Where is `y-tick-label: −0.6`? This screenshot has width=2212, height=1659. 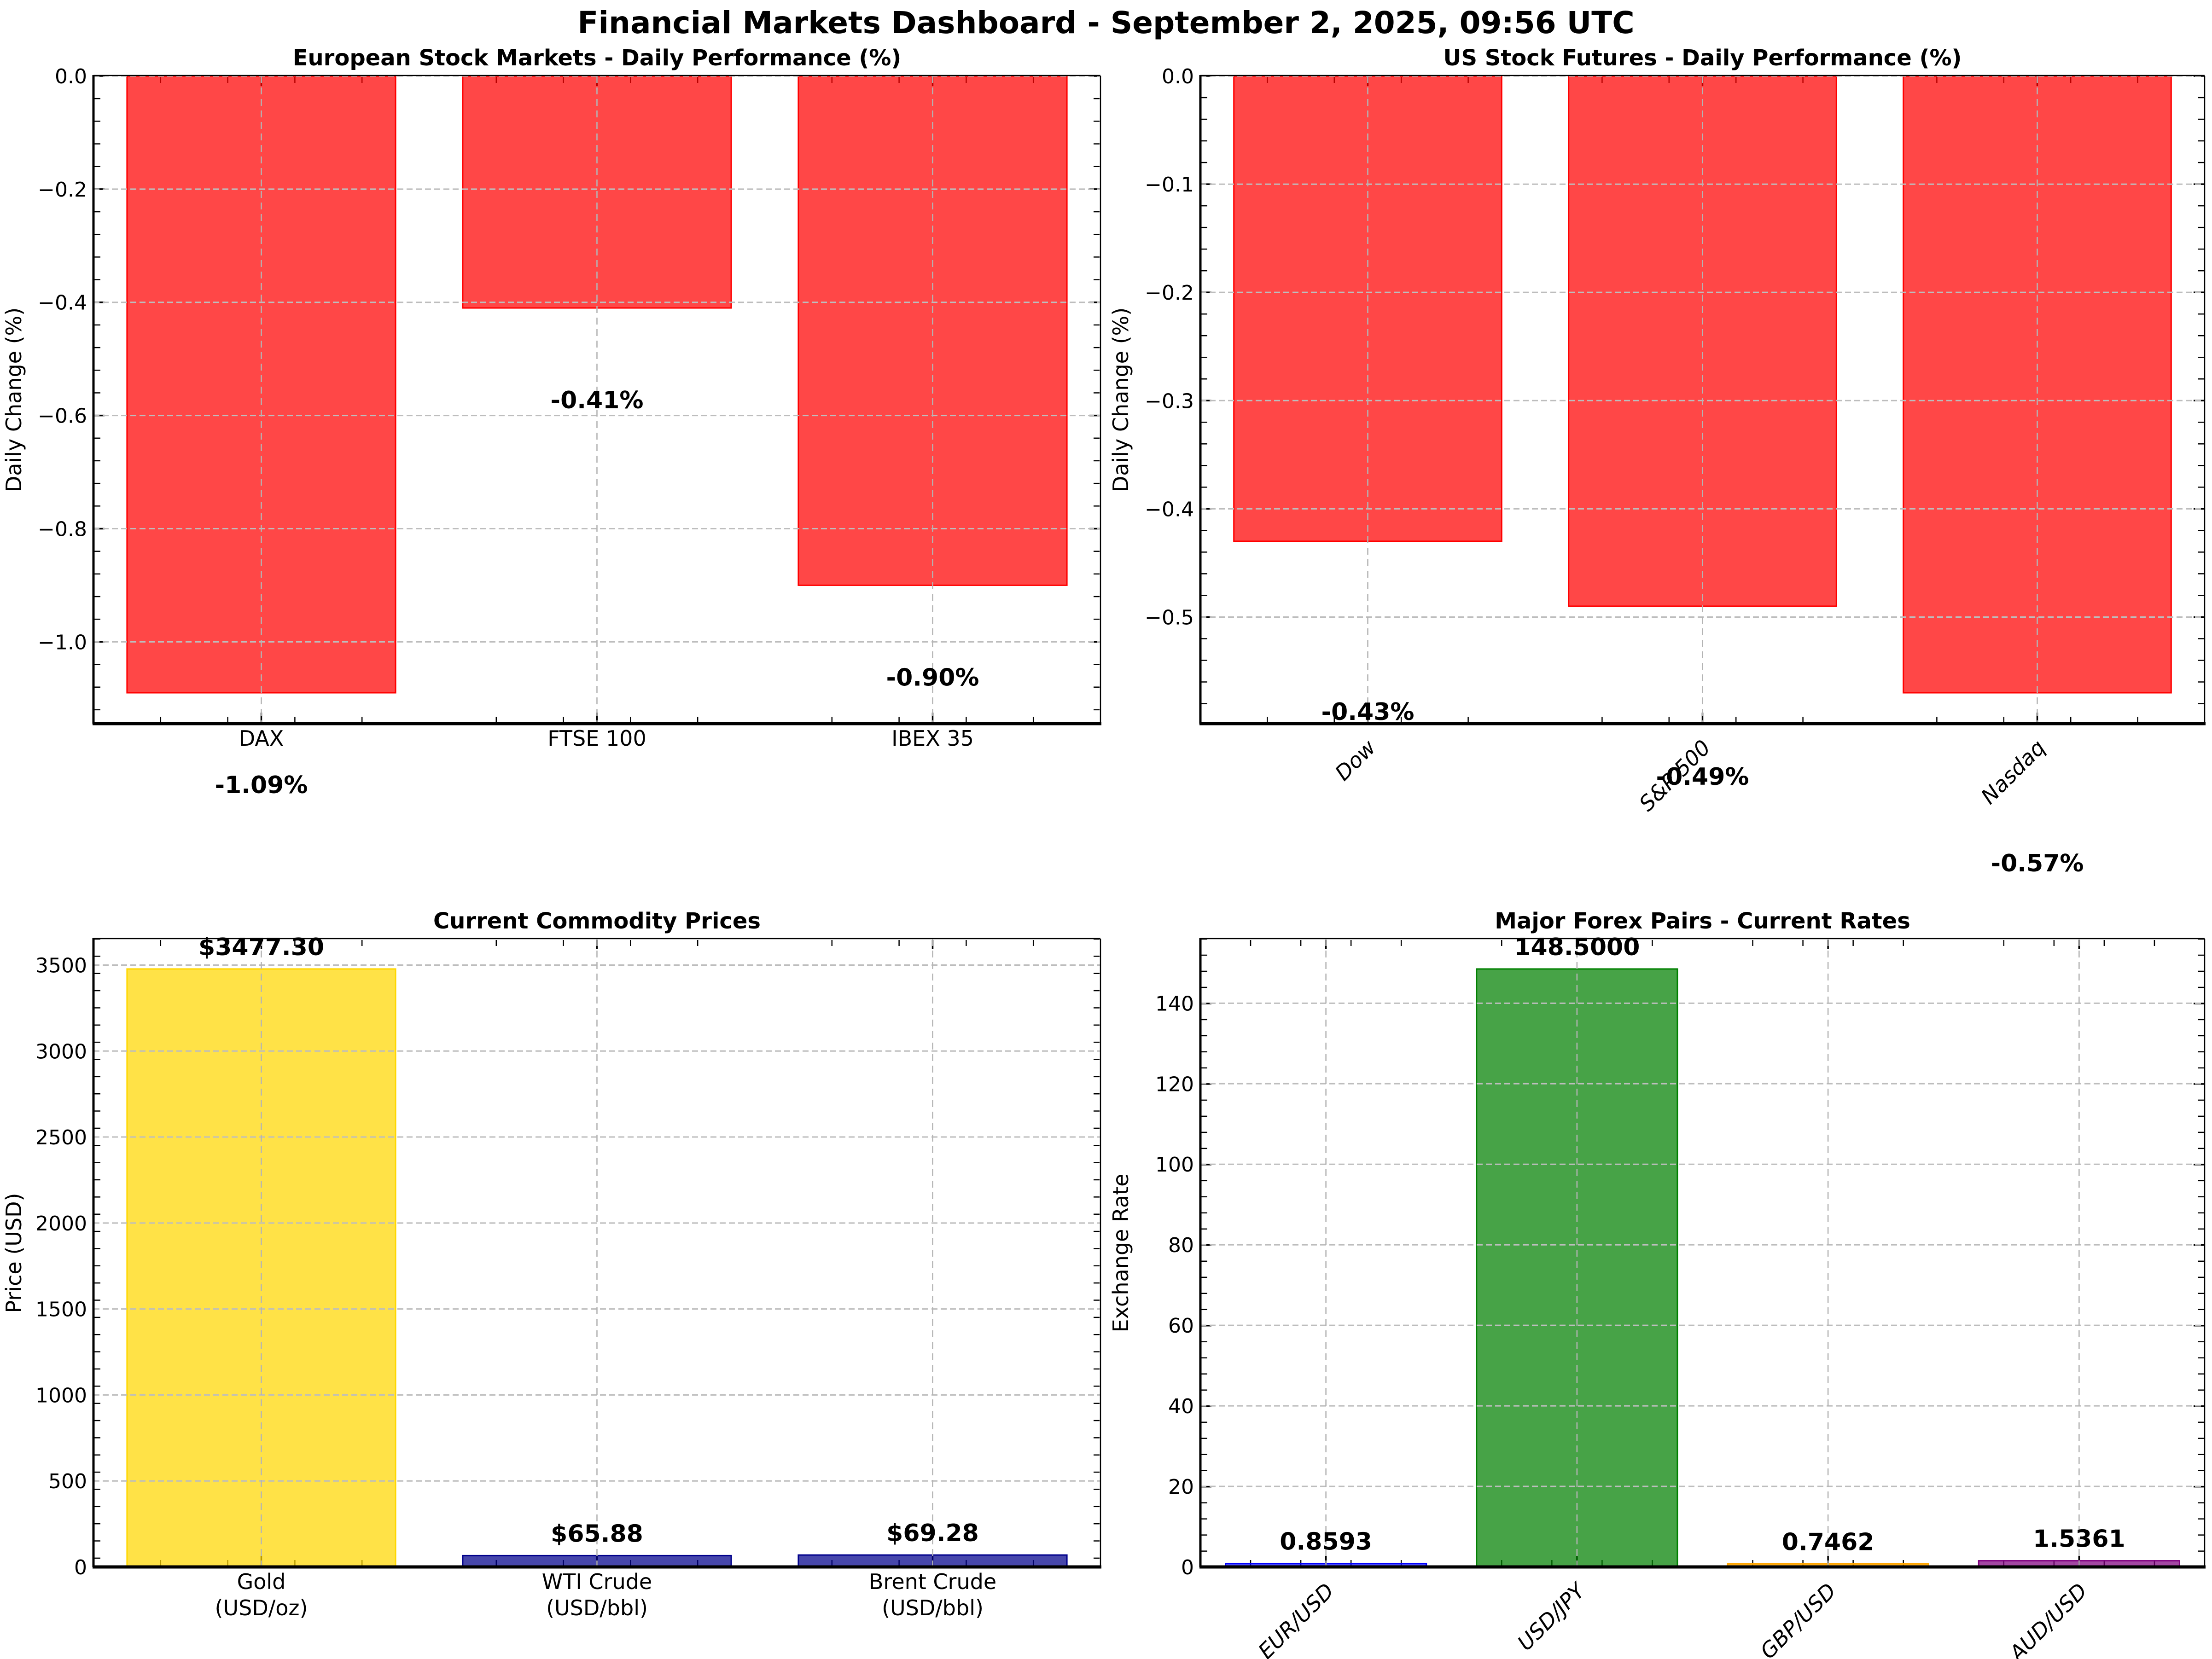 y-tick-label: −0.6 is located at coordinates (63, 416).